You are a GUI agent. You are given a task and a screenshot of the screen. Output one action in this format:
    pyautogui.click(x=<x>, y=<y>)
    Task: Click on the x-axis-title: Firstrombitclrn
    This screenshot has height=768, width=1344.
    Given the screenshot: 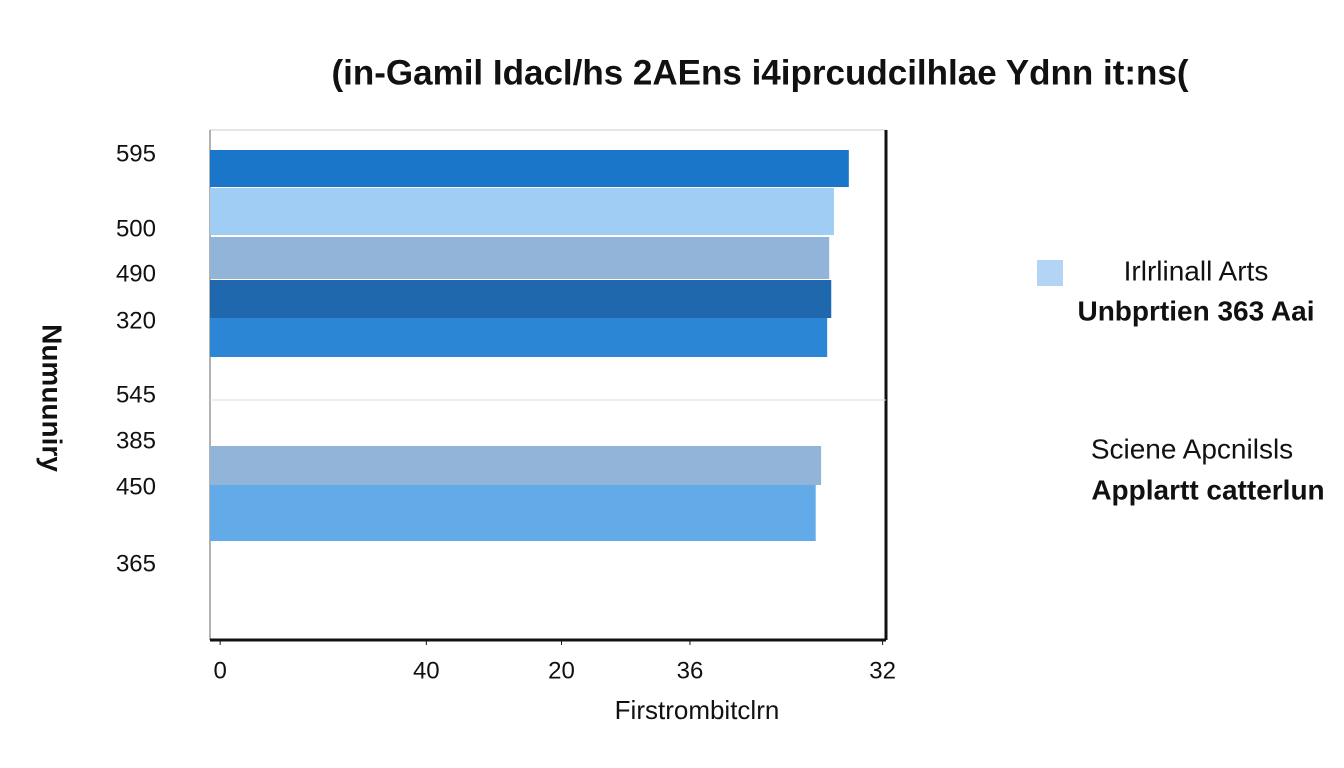 What is the action you would take?
    pyautogui.click(x=697, y=710)
    